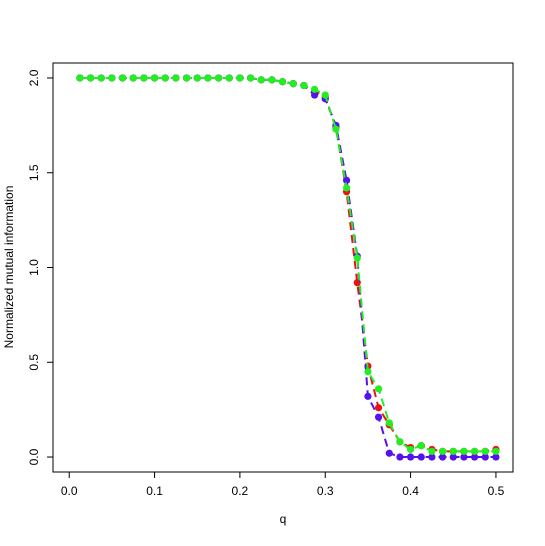  I want to click on x-tick-label: 0.5, so click(496, 491).